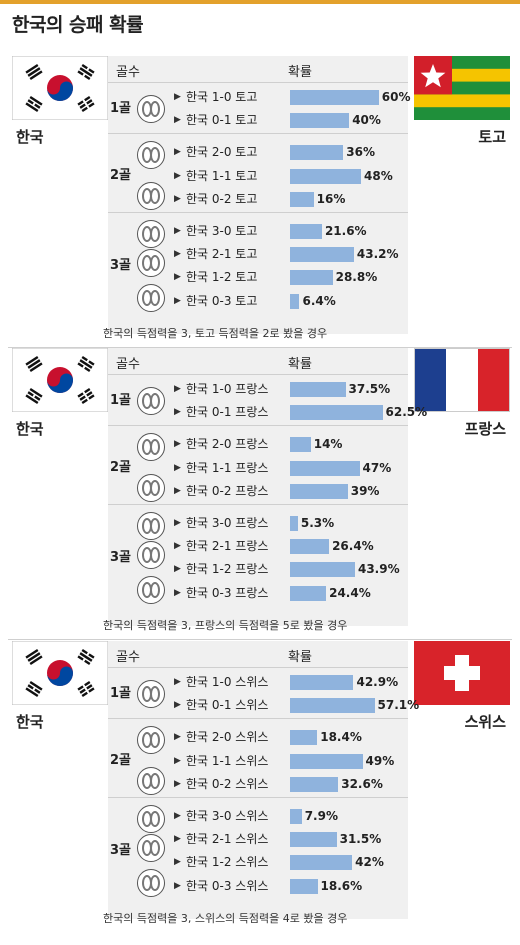  What do you see at coordinates (341, 885) in the screenshot?
I see `probability-value: 18.6%` at bounding box center [341, 885].